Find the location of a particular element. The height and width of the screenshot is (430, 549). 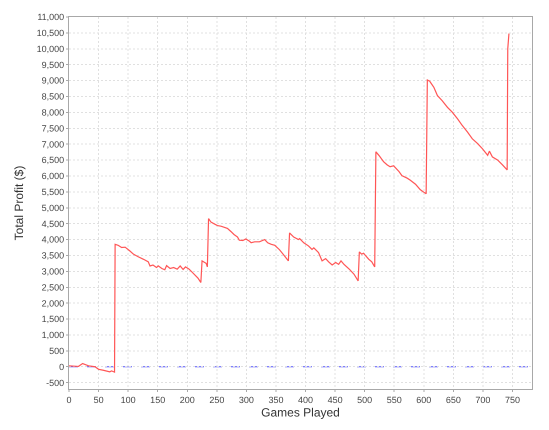

x-tick-label: 600 is located at coordinates (424, 399).